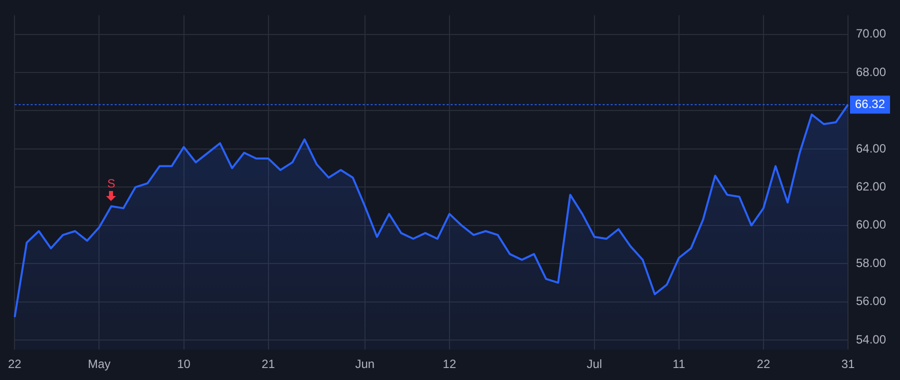 The image size is (900, 380). What do you see at coordinates (871, 301) in the screenshot?
I see `y-tick-label: 56.00` at bounding box center [871, 301].